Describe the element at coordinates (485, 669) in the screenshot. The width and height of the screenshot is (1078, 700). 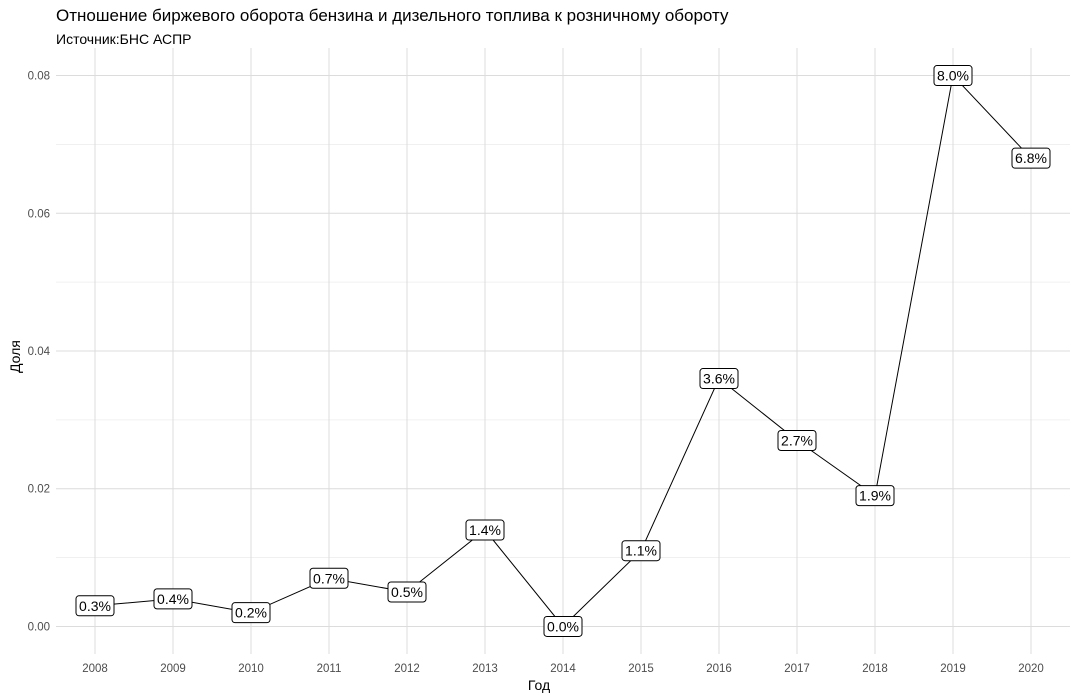
I see `x-tick-label: 2013` at that location.